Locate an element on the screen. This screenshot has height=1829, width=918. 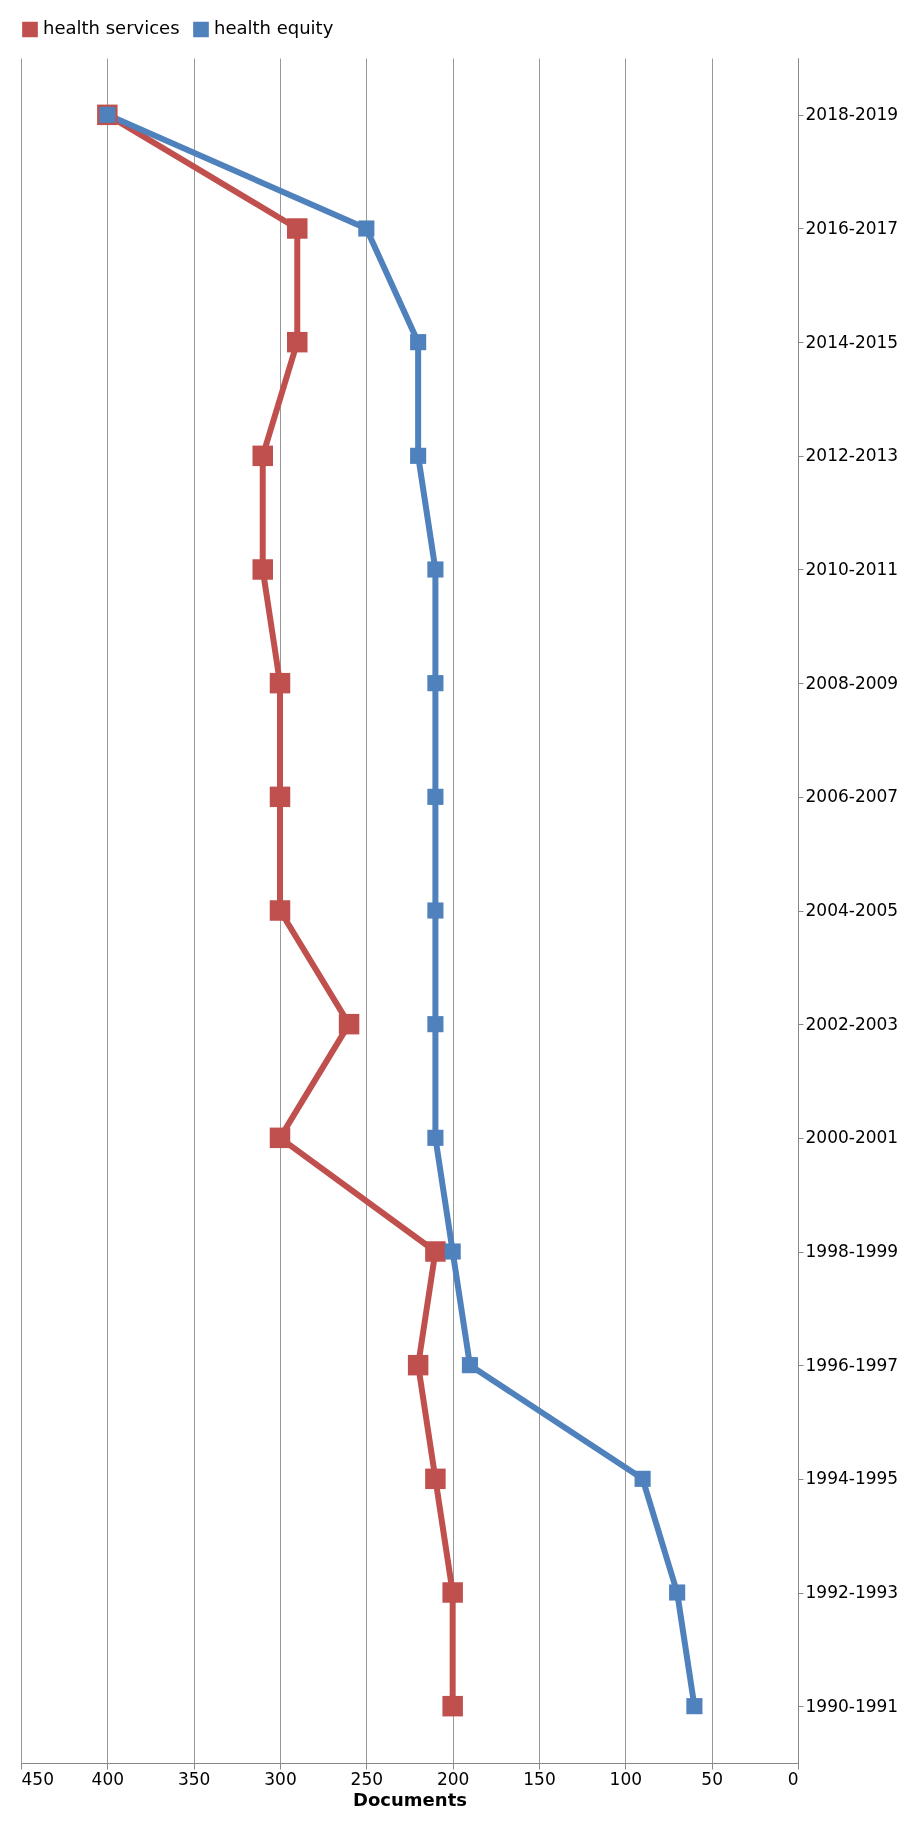
y-tick-label: 2008-2009 is located at coordinates (852, 682).